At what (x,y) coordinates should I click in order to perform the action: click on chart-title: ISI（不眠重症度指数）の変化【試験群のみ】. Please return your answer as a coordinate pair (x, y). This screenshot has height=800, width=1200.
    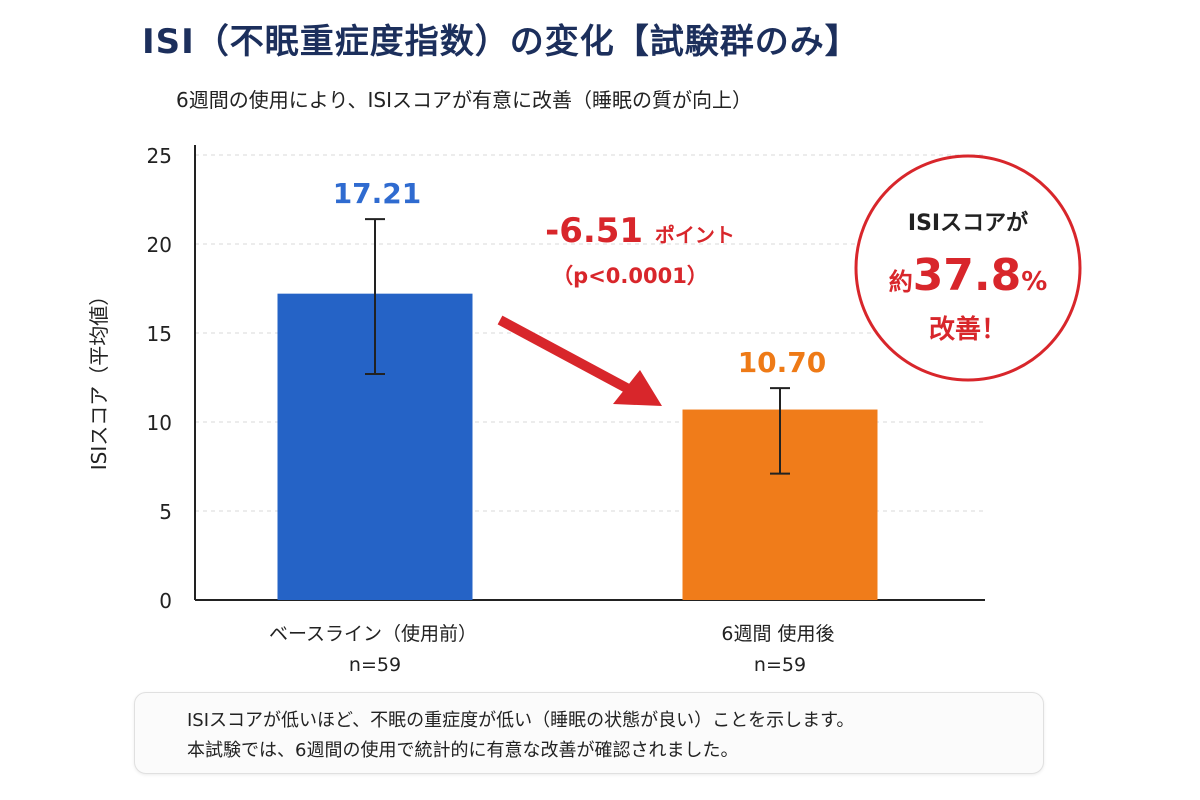
    Looking at the image, I should click on (501, 42).